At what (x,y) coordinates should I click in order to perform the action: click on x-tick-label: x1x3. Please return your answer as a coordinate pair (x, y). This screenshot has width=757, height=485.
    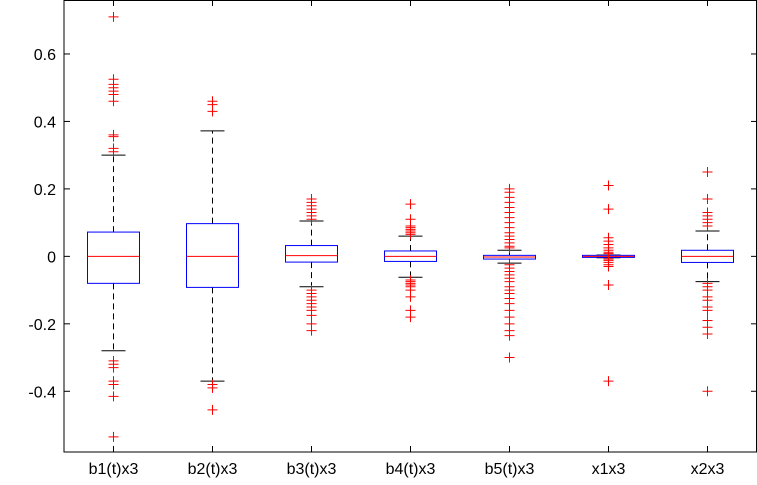
    Looking at the image, I should click on (609, 469).